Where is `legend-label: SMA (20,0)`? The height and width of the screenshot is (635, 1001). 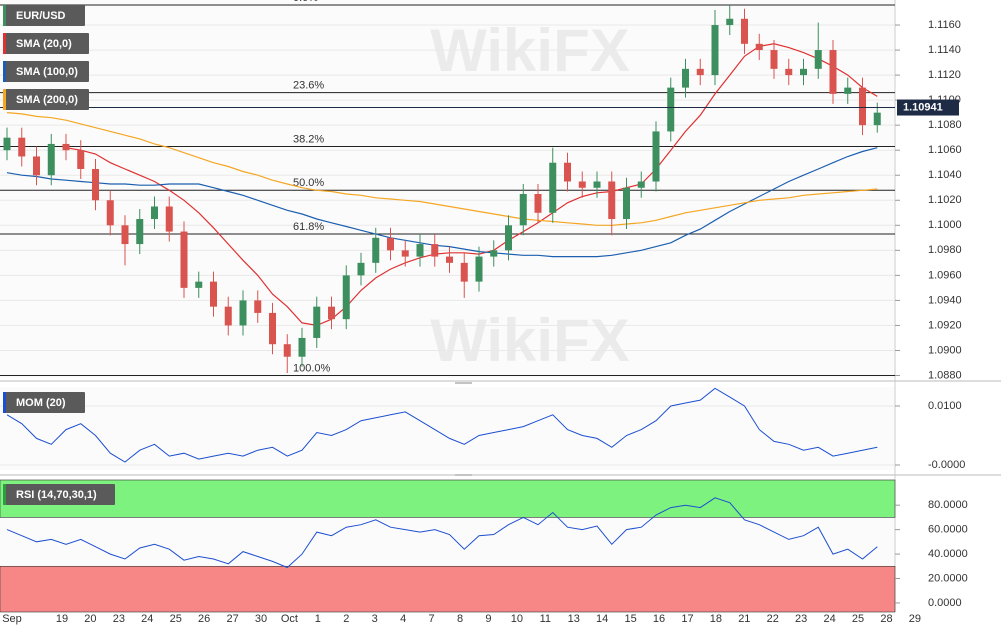 legend-label: SMA (20,0) is located at coordinates (44, 44).